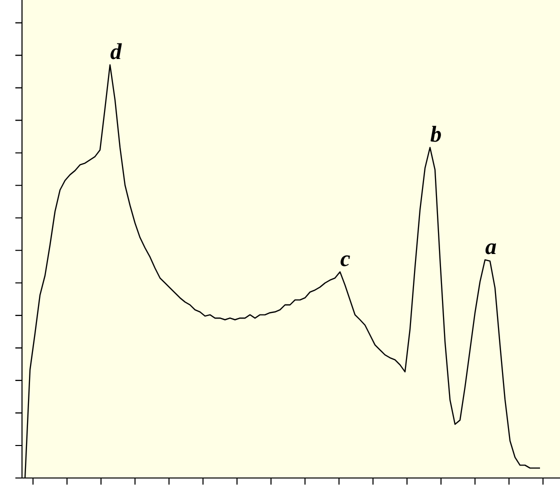 This screenshot has width=560, height=488. What do you see at coordinates (491, 248) in the screenshot?
I see `annotation: a` at bounding box center [491, 248].